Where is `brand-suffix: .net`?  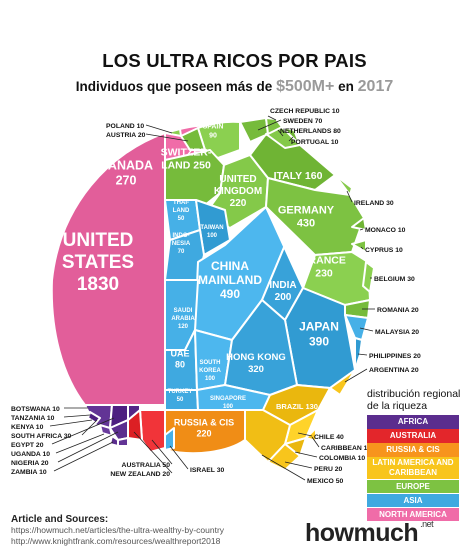 brand-suffix: .net is located at coordinates (427, 524).